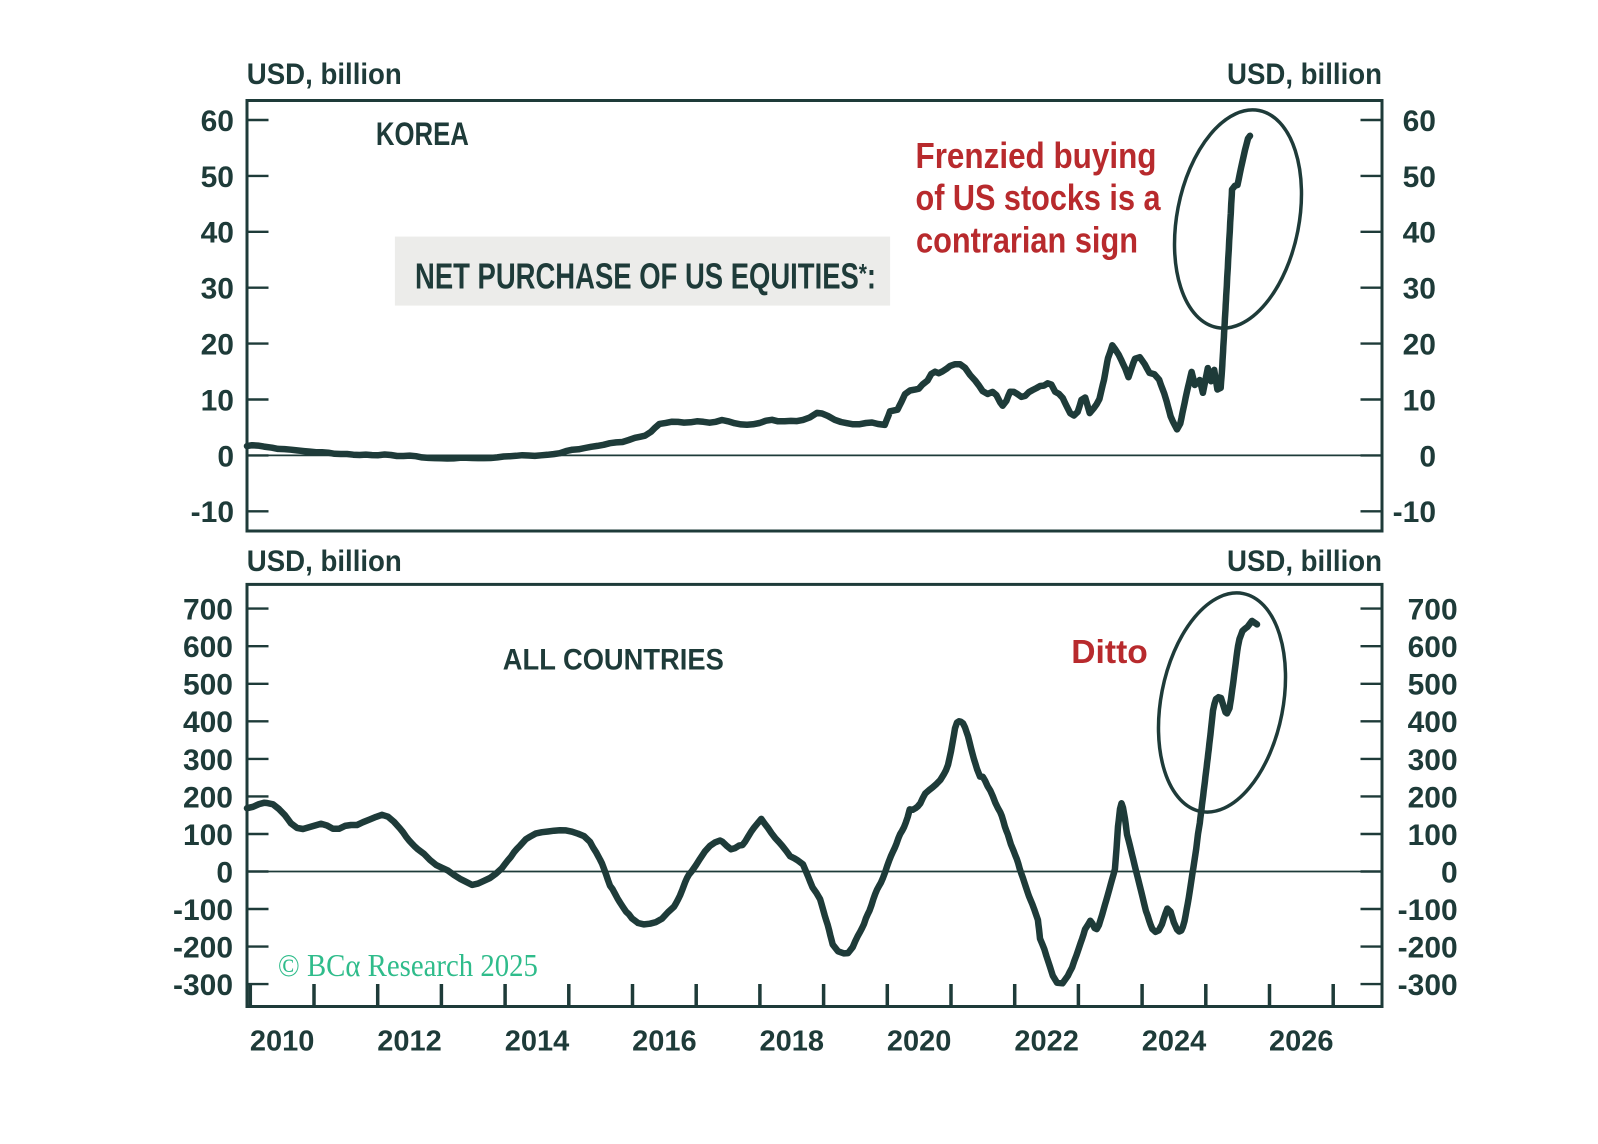 This screenshot has width=1598, height=1144. I want to click on svg-text: 2020, so click(919, 1041).